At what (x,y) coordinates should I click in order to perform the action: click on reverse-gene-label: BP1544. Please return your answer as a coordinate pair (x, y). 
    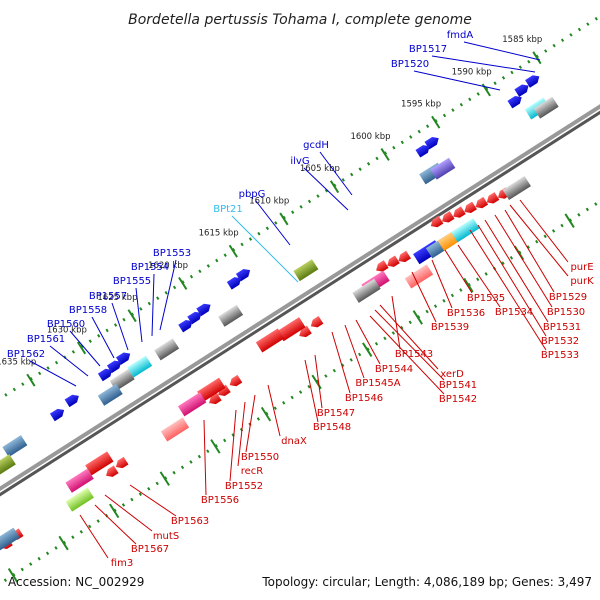
    Looking at the image, I should click on (394, 369).